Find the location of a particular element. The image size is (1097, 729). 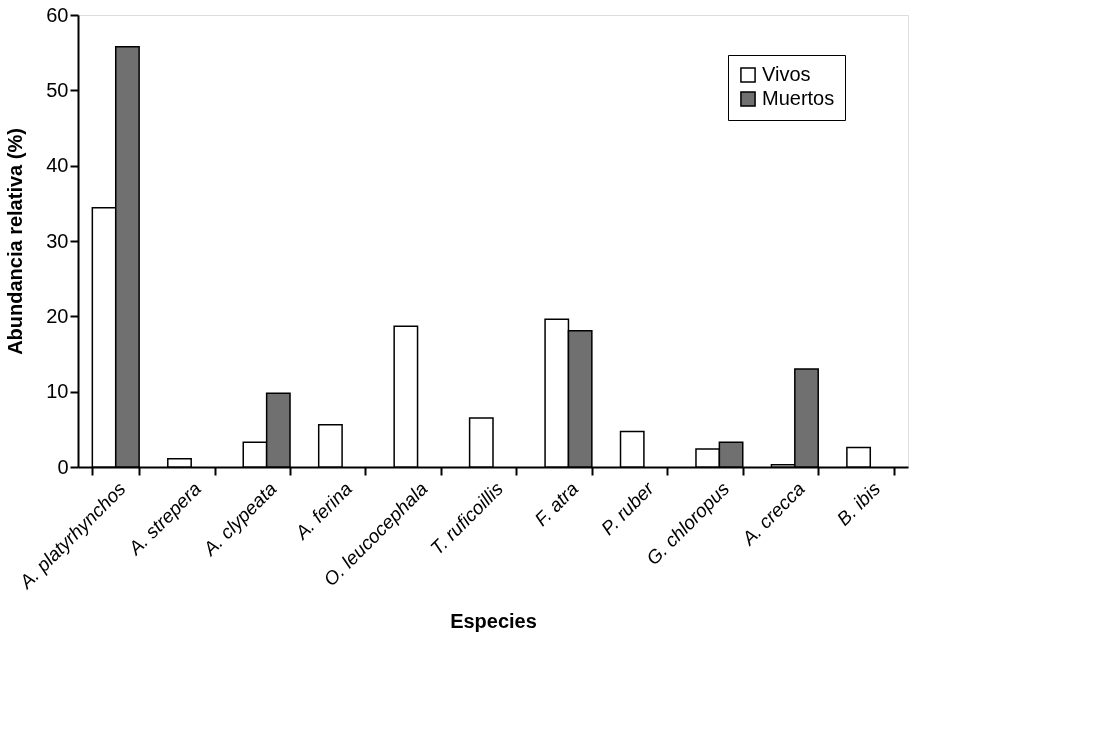

legend-label: Muertos is located at coordinates (798, 98).